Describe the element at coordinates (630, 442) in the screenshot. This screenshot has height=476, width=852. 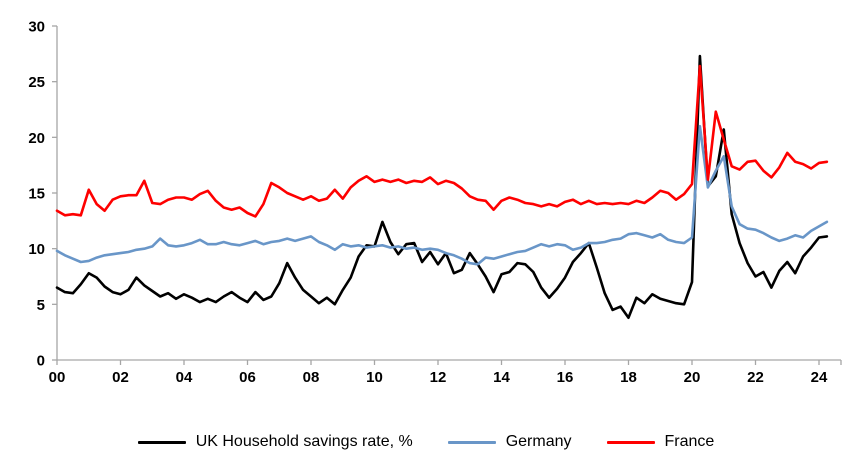
I see `france-line-swatch` at that location.